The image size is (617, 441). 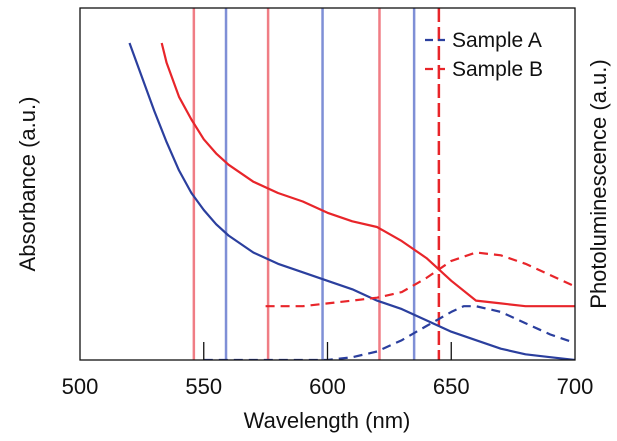 What do you see at coordinates (497, 69) in the screenshot?
I see `legend-label-sample-b: Sample B` at bounding box center [497, 69].